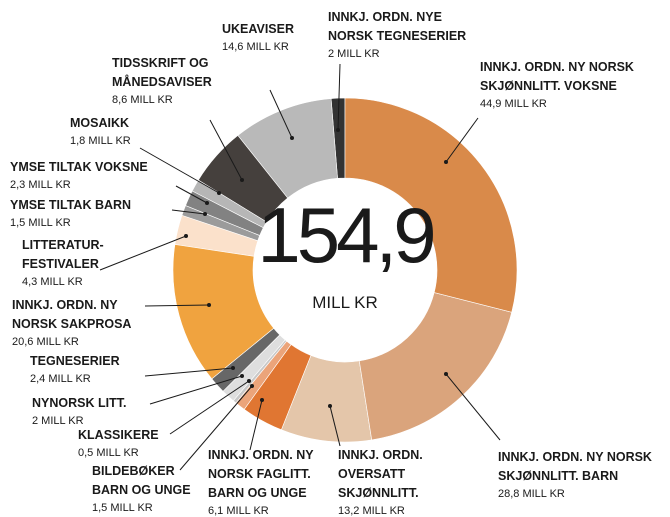  What do you see at coordinates (70, 205) in the screenshot?
I see `category-label: YMSE TILTAK BARN` at bounding box center [70, 205].